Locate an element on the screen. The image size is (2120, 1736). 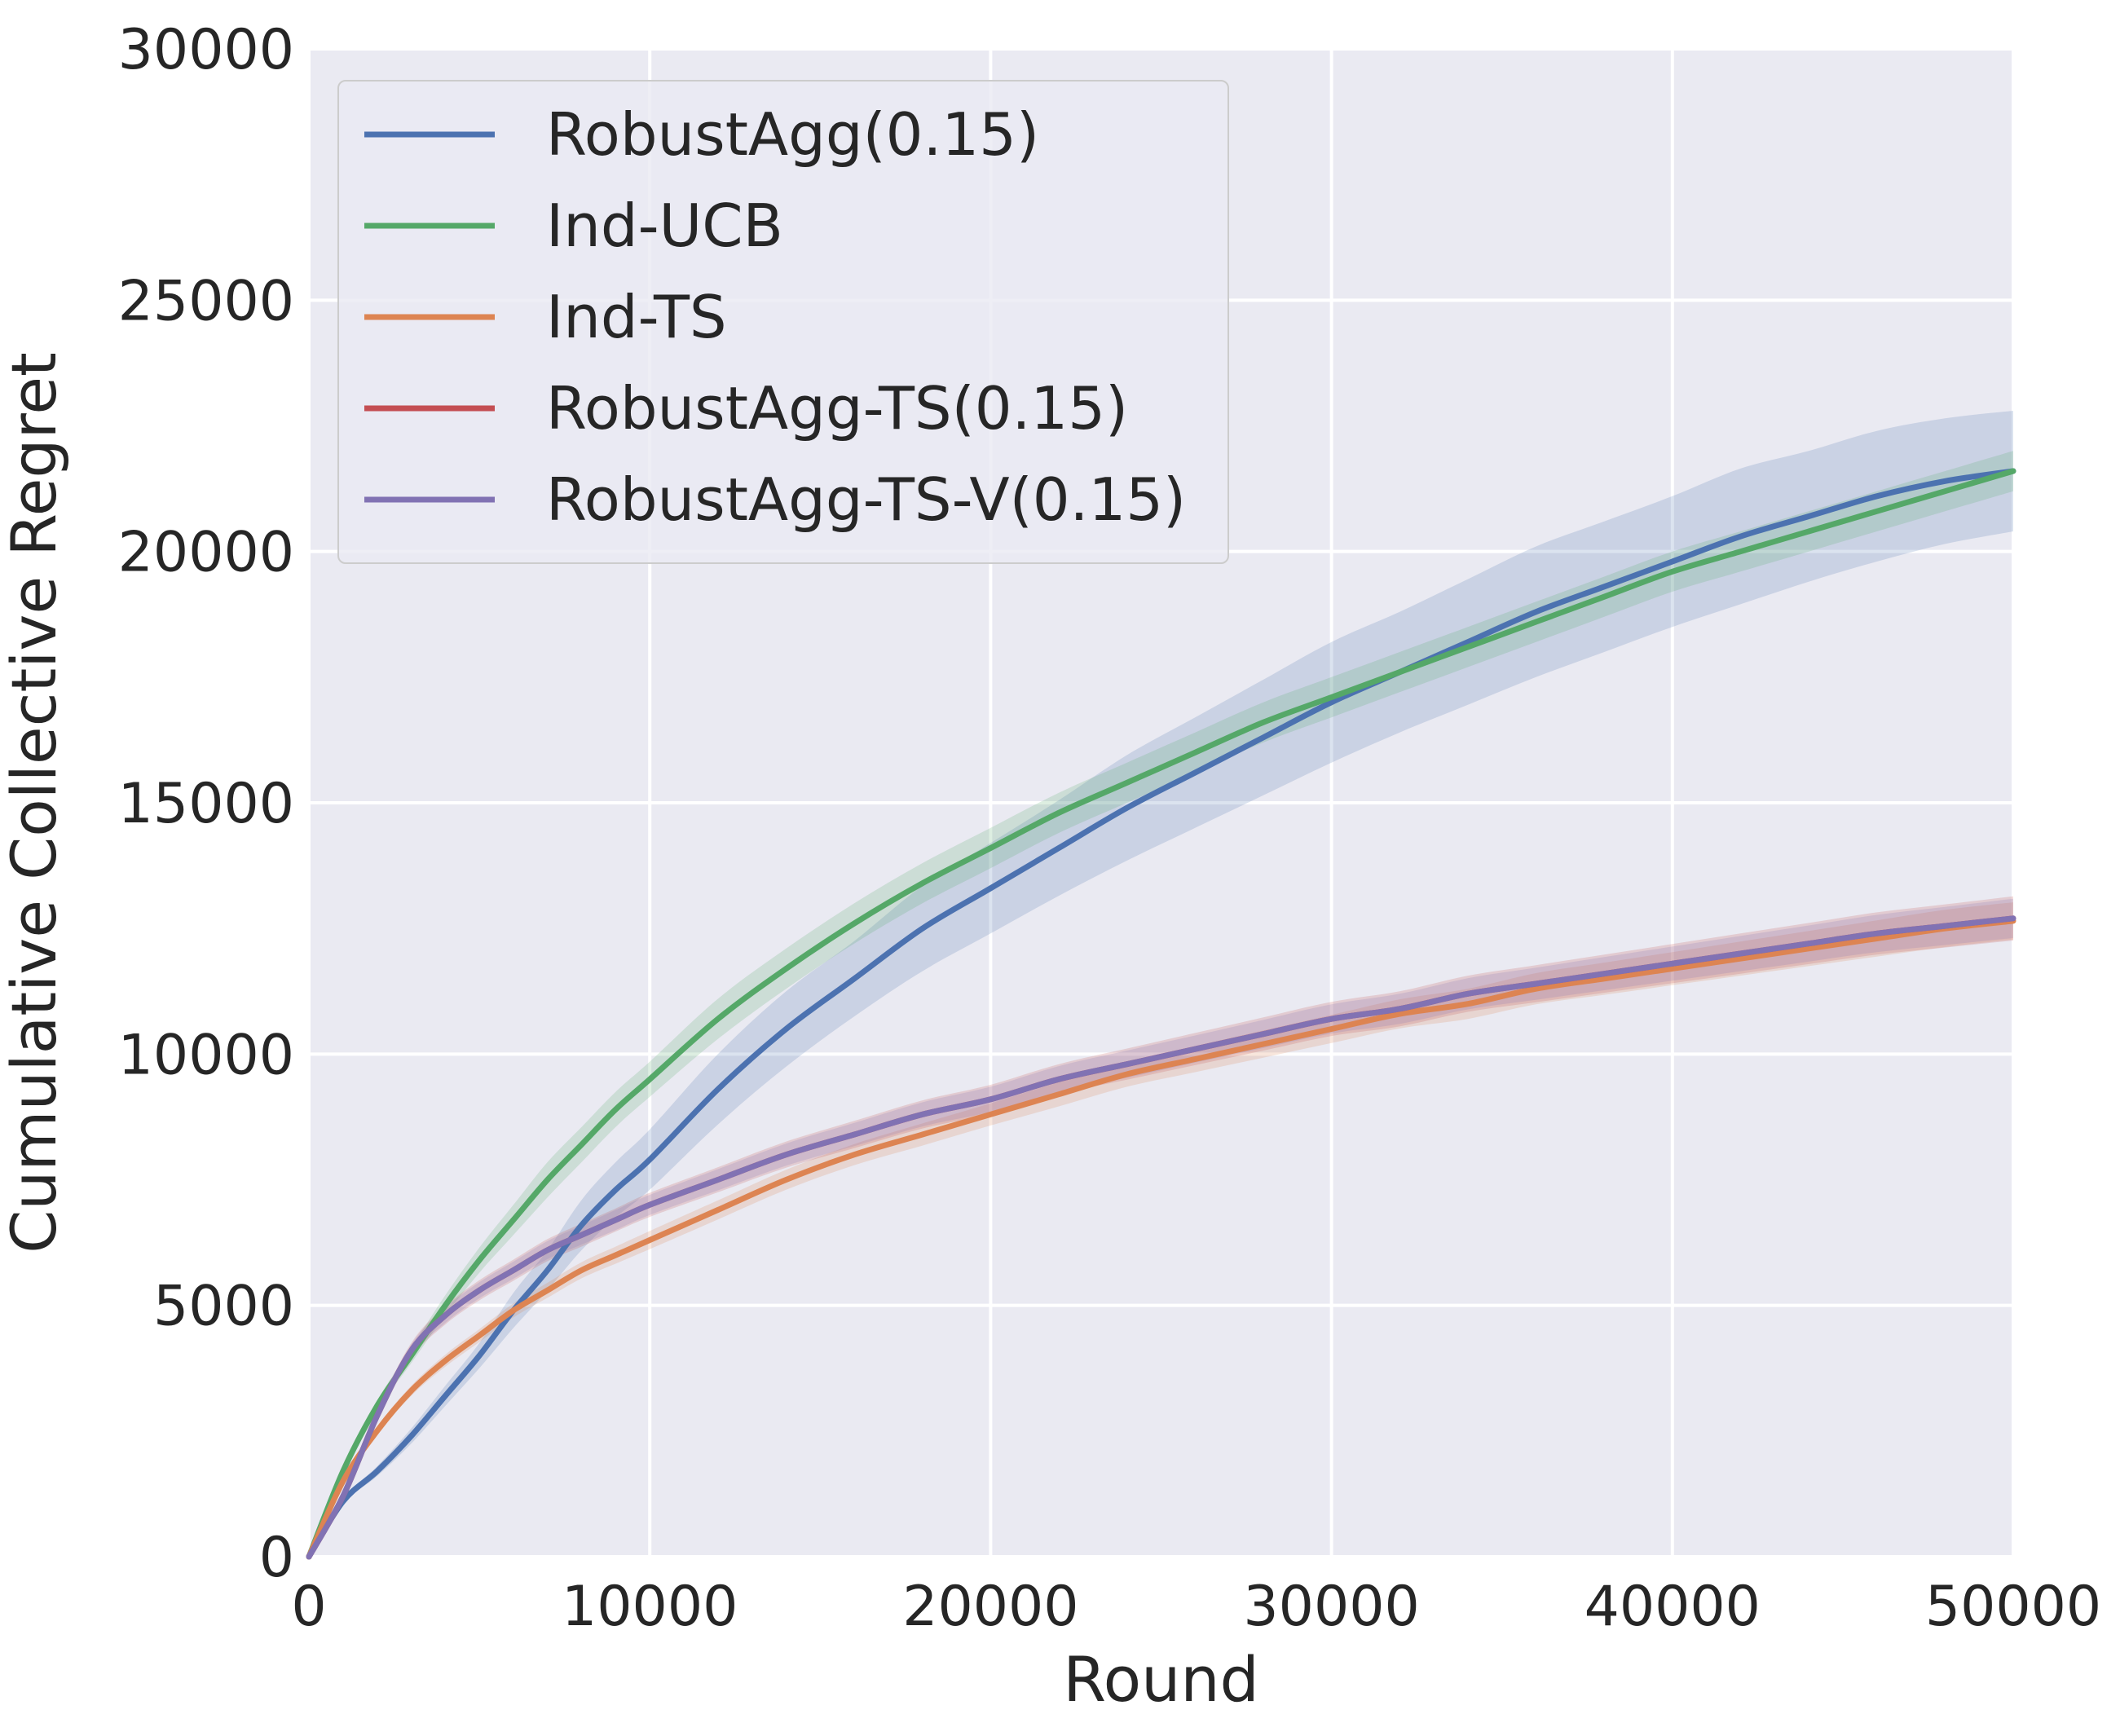
x-tick-label: 30000 is located at coordinates (1331, 1607).